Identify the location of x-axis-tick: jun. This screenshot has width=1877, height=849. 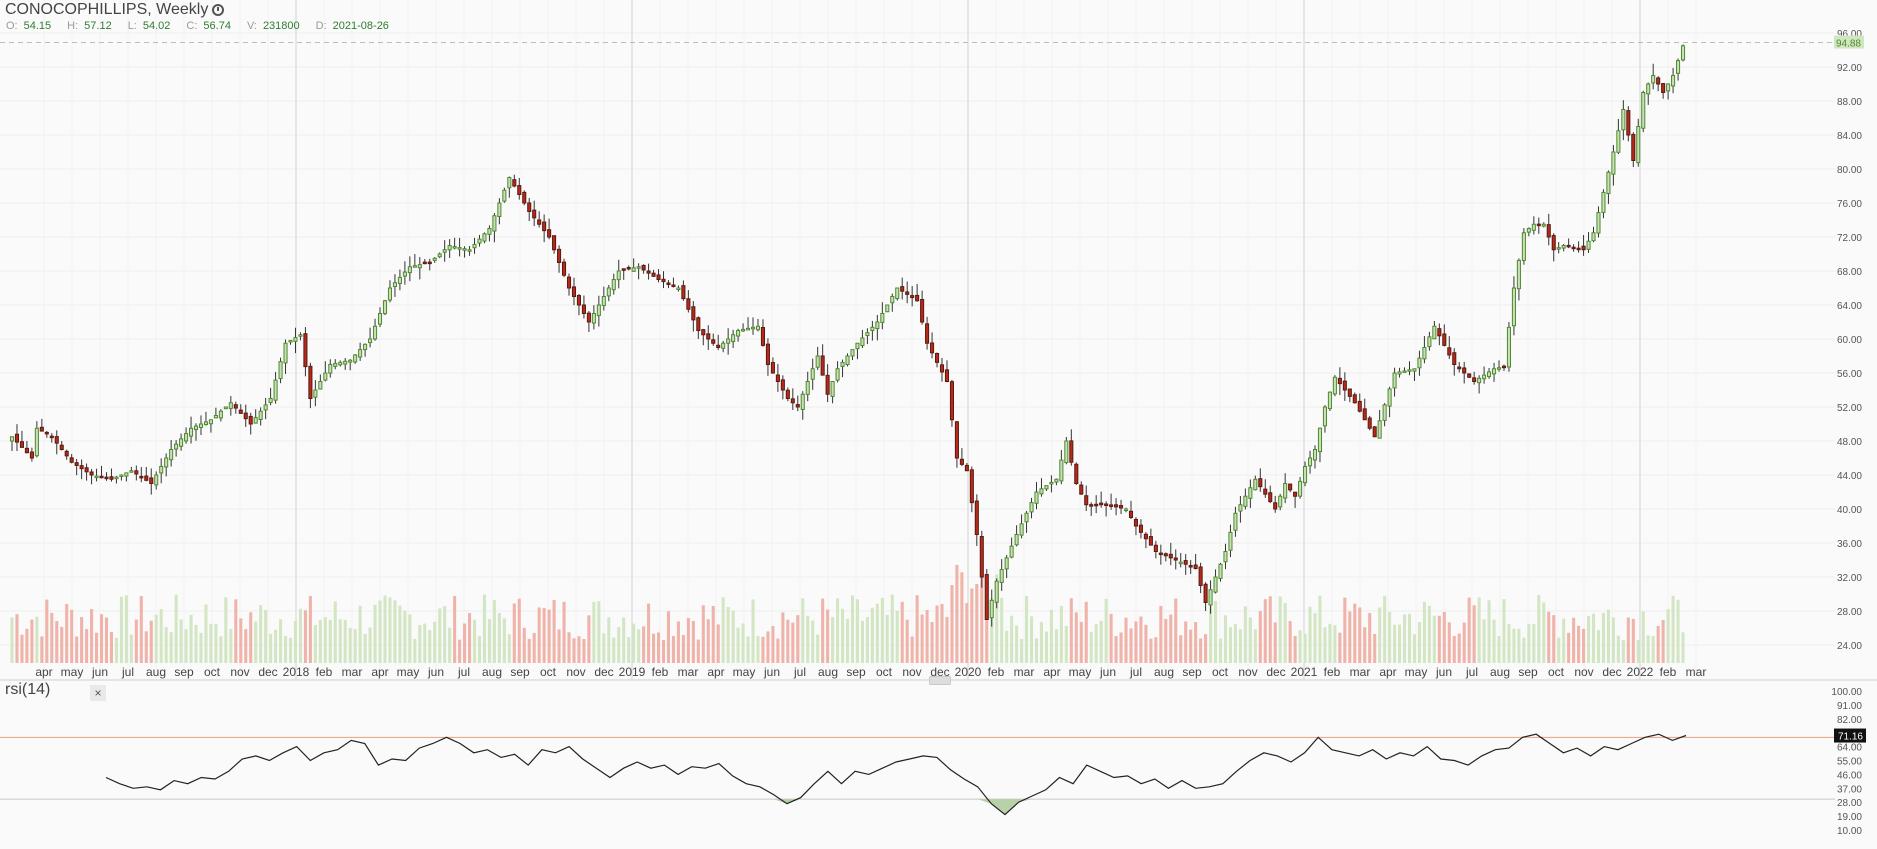
(99, 672).